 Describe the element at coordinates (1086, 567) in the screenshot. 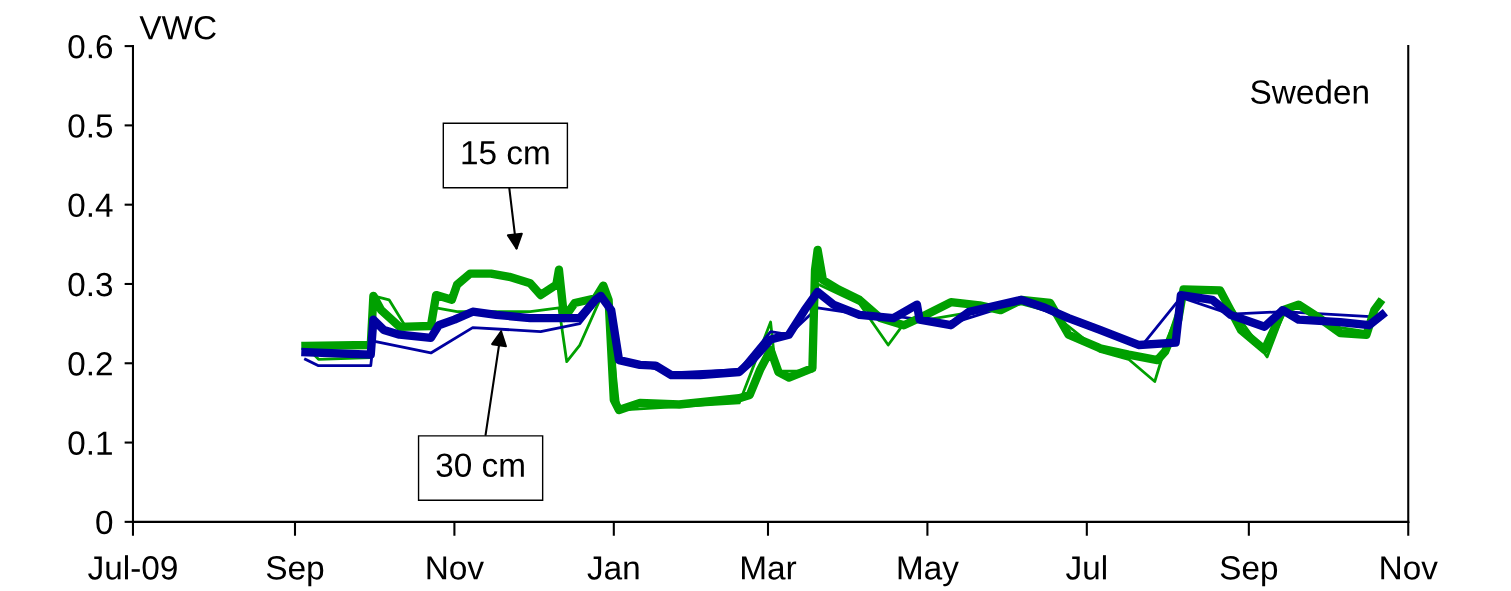

I see `x-tick-label: Jul` at that location.